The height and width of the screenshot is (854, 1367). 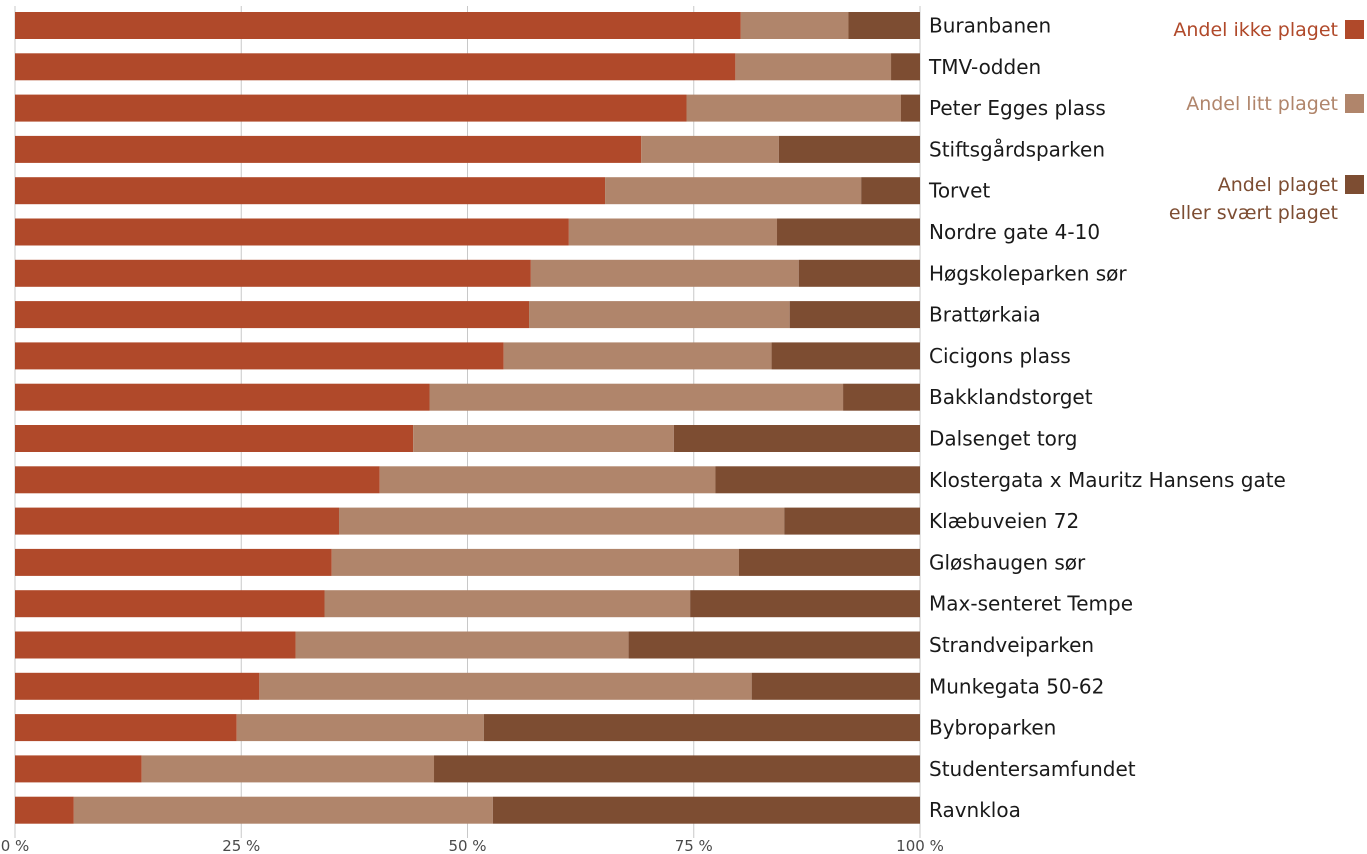 I want to click on category-label: Stiftsgårdsparken, so click(x=1017, y=149).